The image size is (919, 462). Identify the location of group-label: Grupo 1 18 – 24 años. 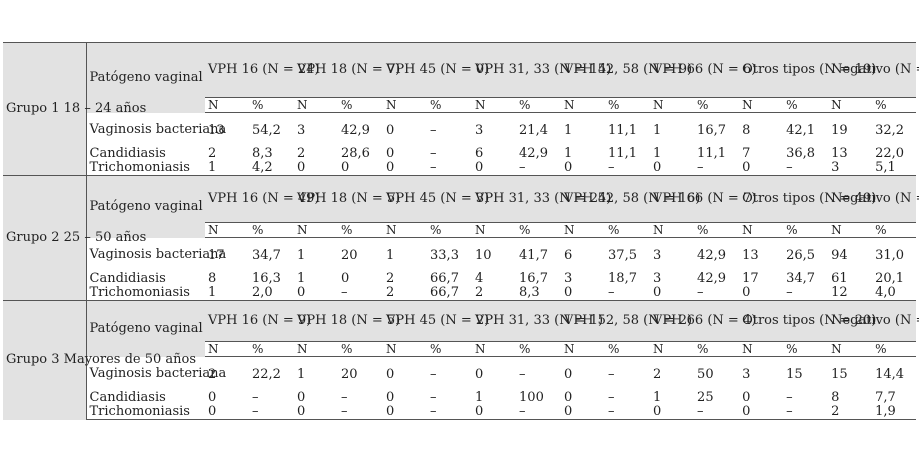
(74, 109).